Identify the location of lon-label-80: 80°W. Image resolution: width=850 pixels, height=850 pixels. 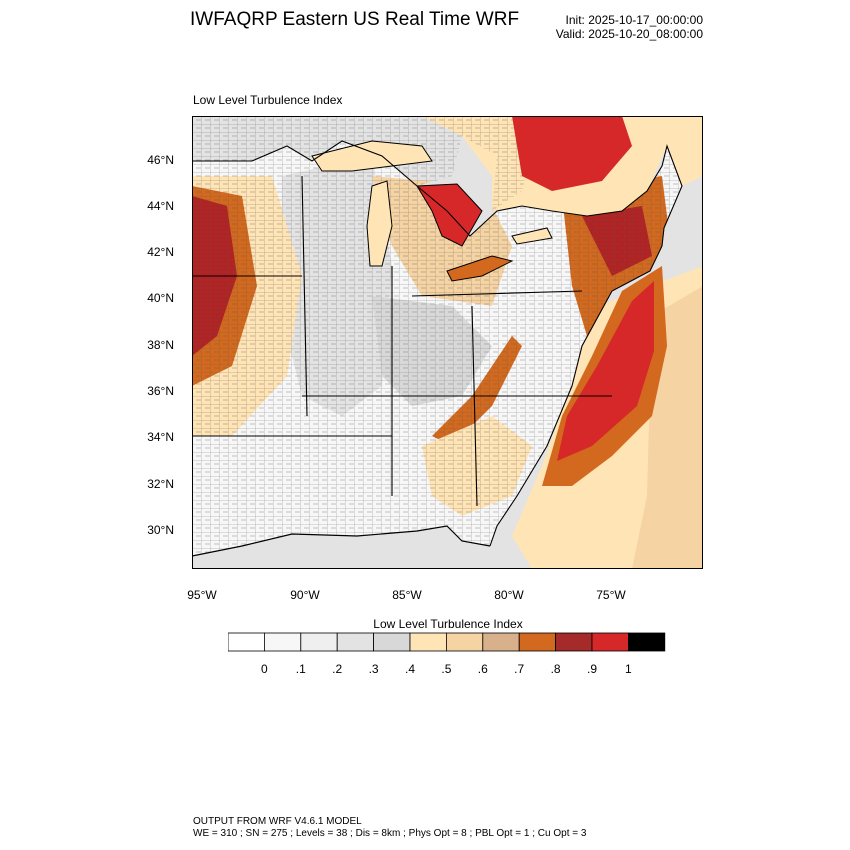
(509, 595).